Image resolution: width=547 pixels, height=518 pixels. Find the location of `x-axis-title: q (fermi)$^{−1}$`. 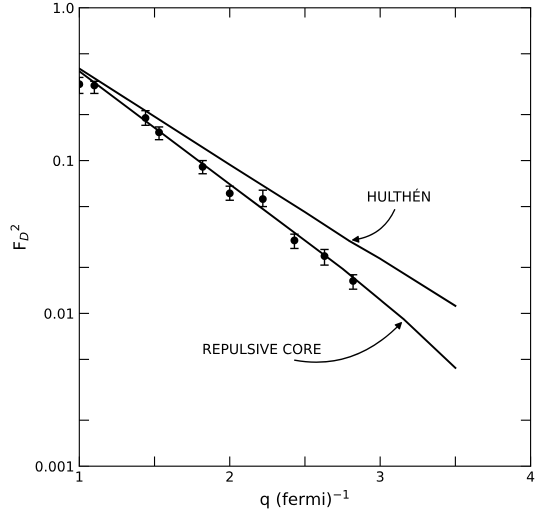

x-axis-title: q (fermi)$^{−1}$ is located at coordinates (304, 499).